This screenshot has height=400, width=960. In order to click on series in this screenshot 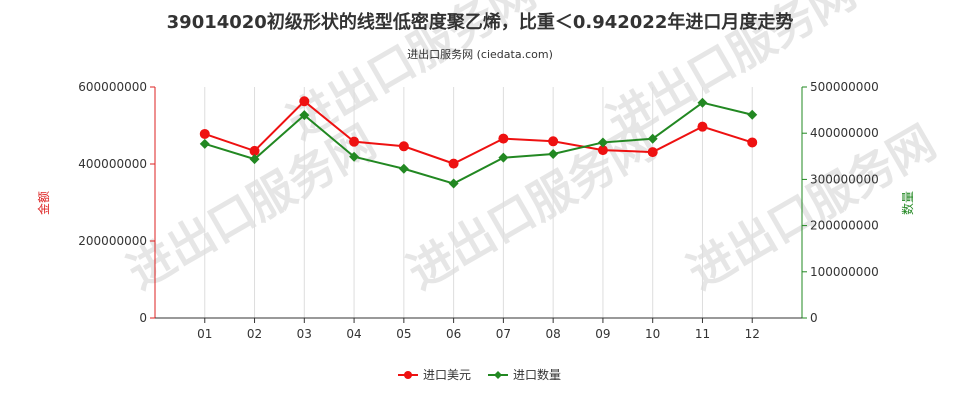, I will do `click(478, 142)`.